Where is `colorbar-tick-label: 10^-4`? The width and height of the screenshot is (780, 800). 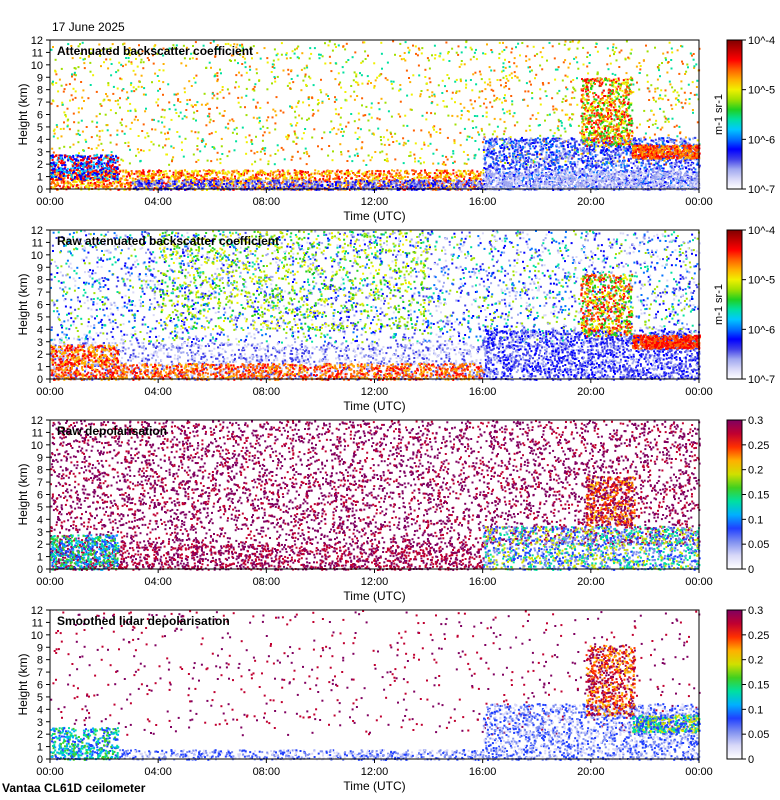 colorbar-tick-label: 10^-4 is located at coordinates (761, 41).